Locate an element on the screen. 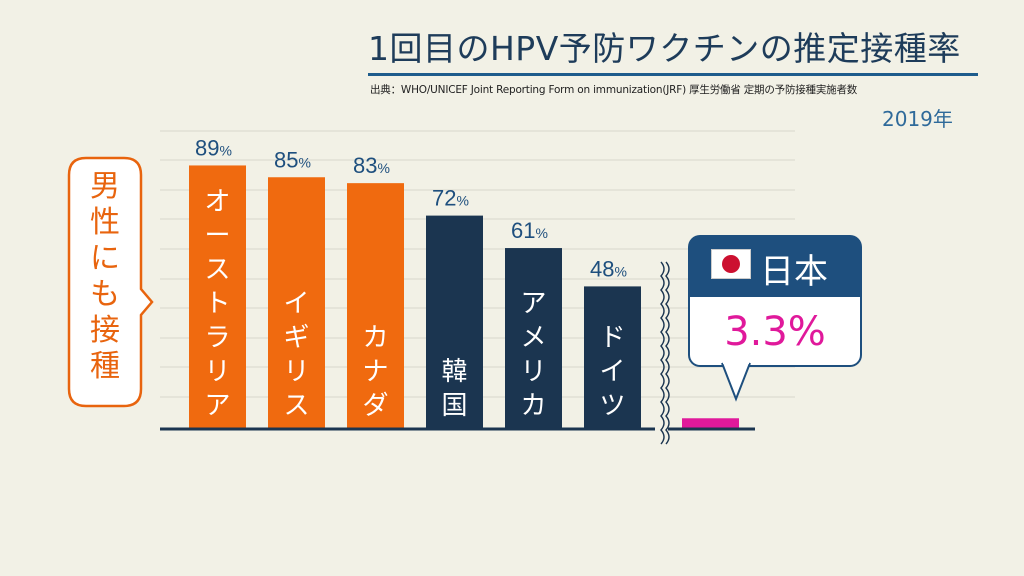  callout-char: 性 is located at coordinates (105, 222).